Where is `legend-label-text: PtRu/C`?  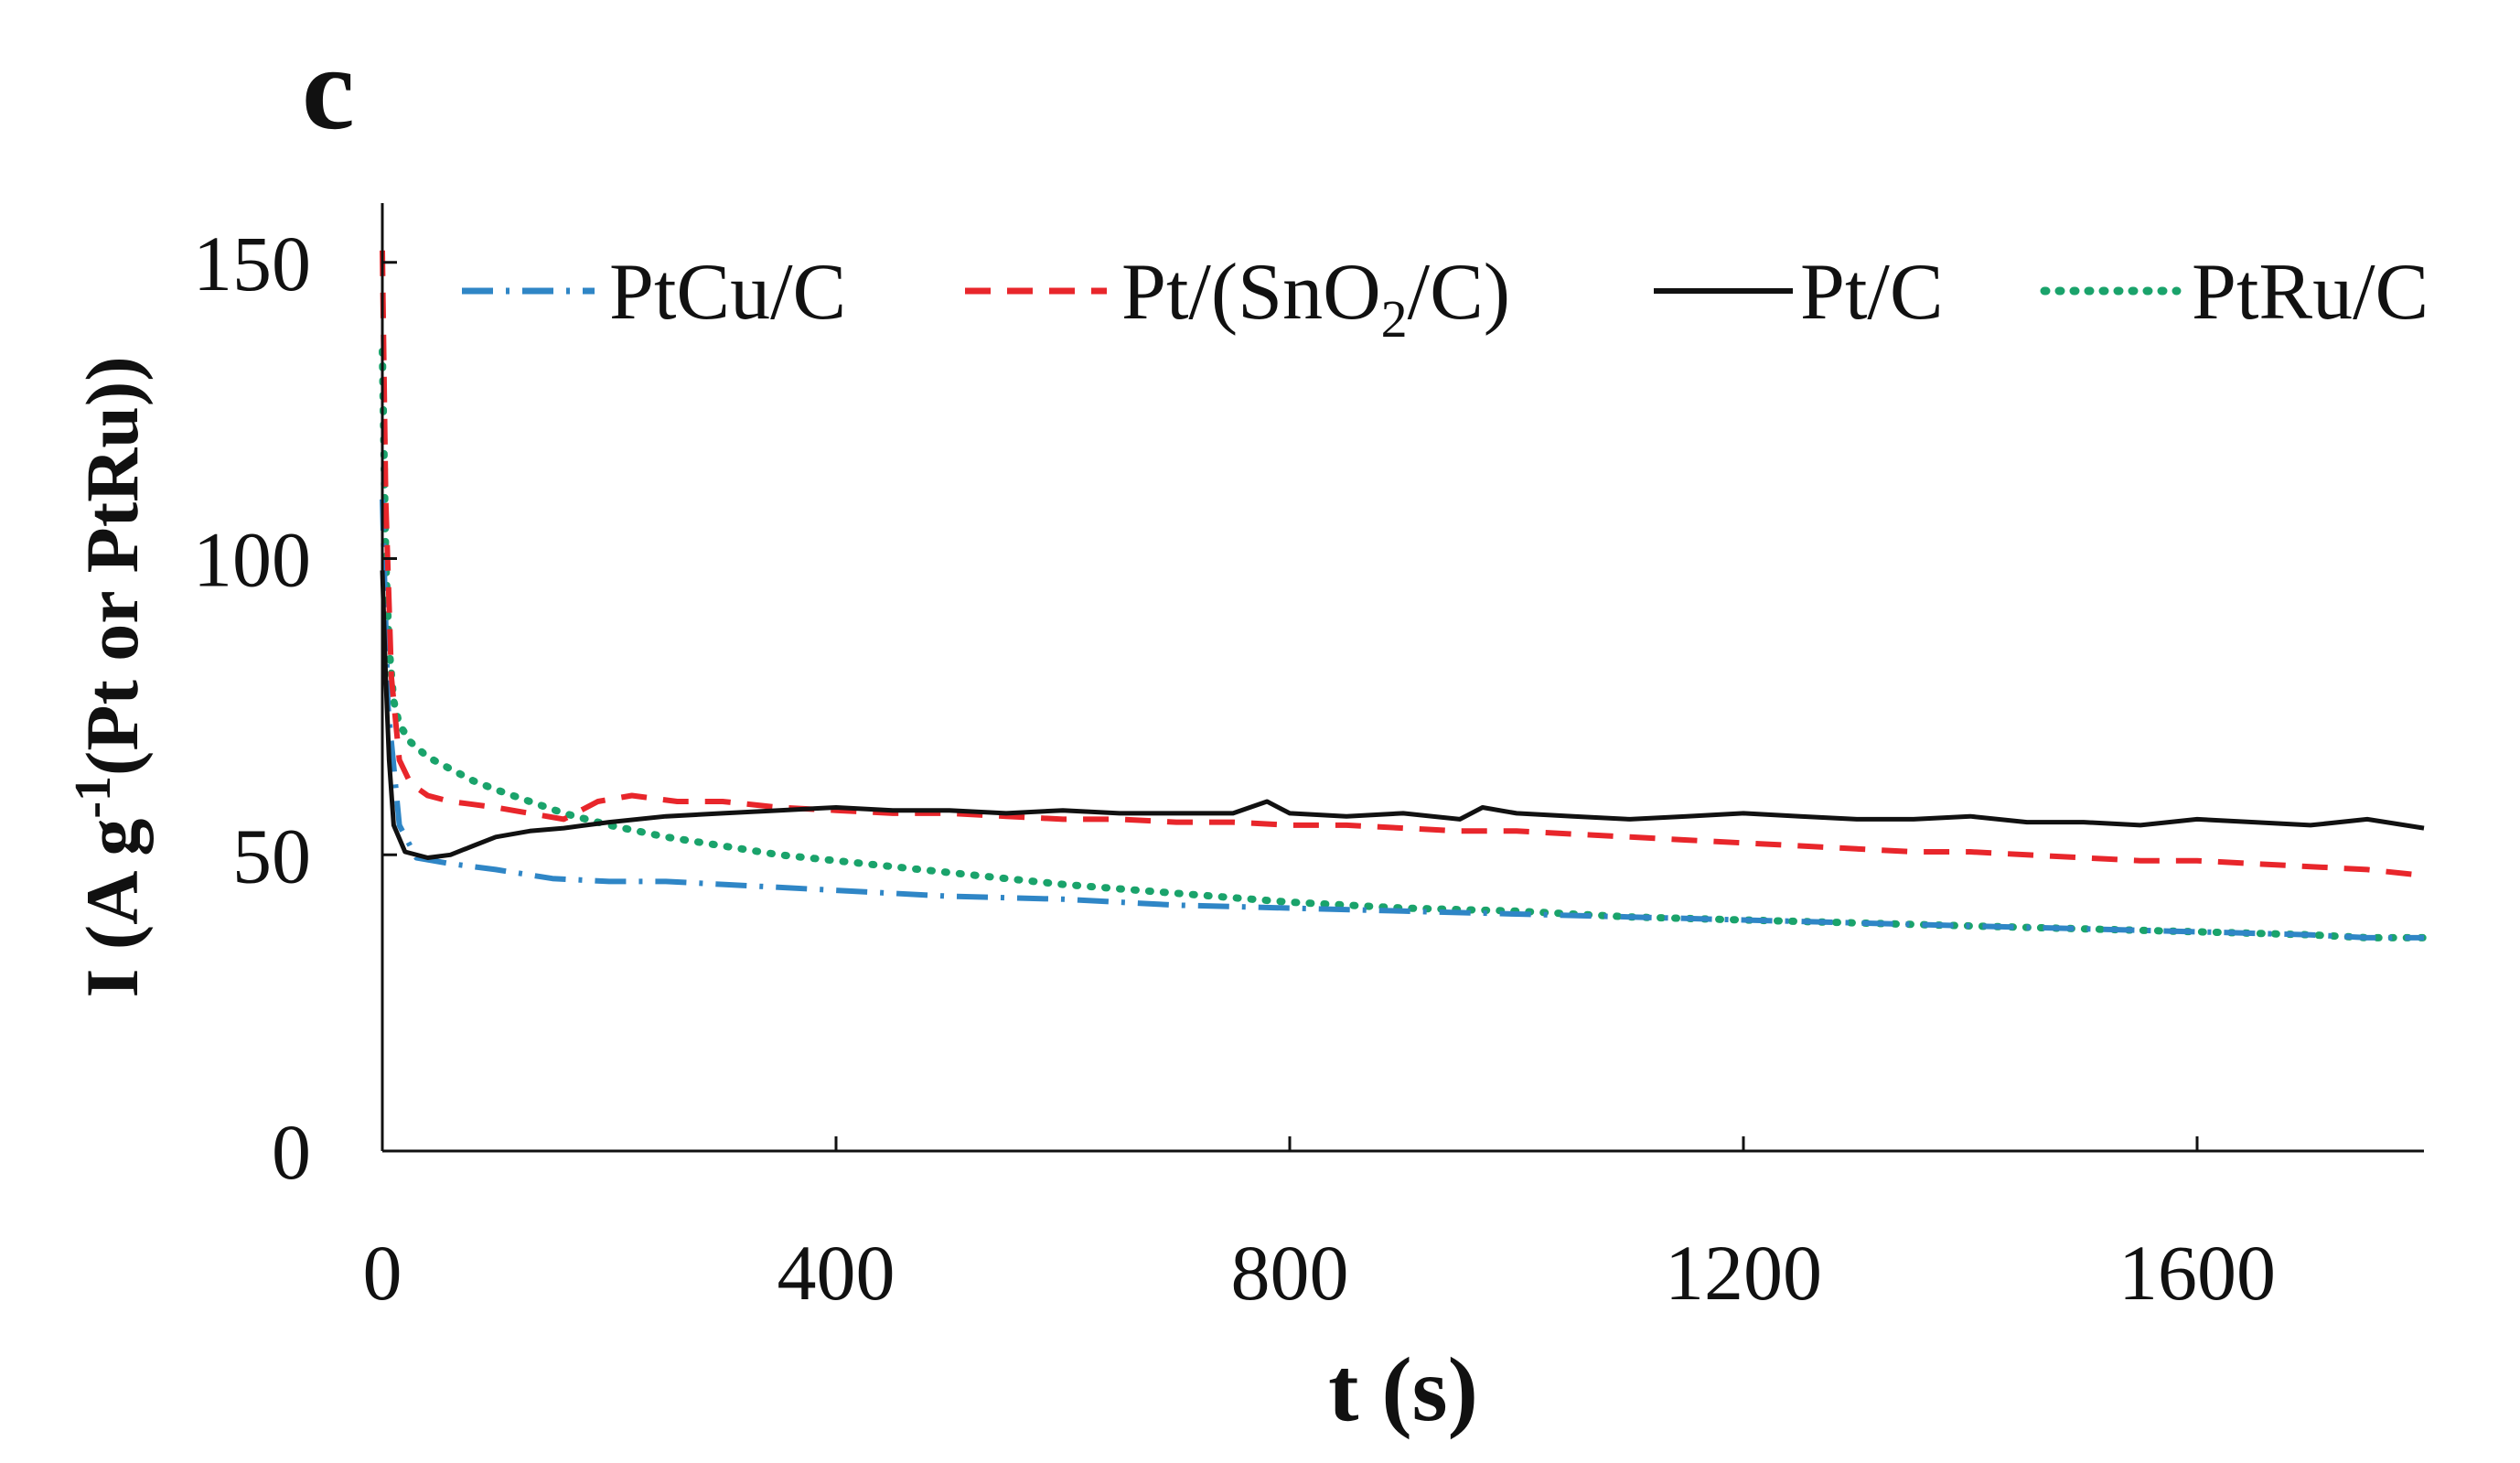
legend-label-text: PtRu/C is located at coordinates (2310, 292).